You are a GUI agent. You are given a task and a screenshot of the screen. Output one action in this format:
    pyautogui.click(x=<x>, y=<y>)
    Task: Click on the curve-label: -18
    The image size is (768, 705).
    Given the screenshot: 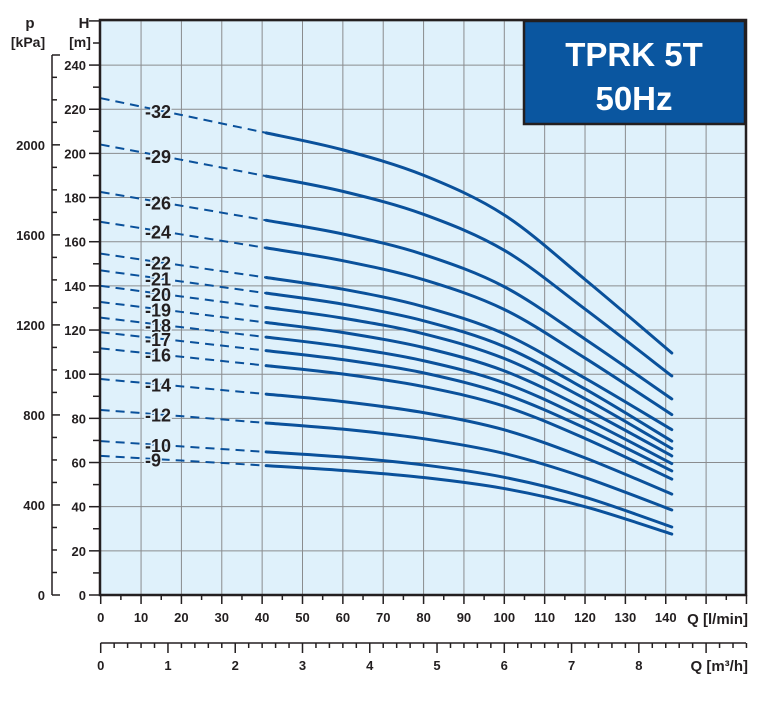 What is the action you would take?
    pyautogui.click(x=158, y=326)
    